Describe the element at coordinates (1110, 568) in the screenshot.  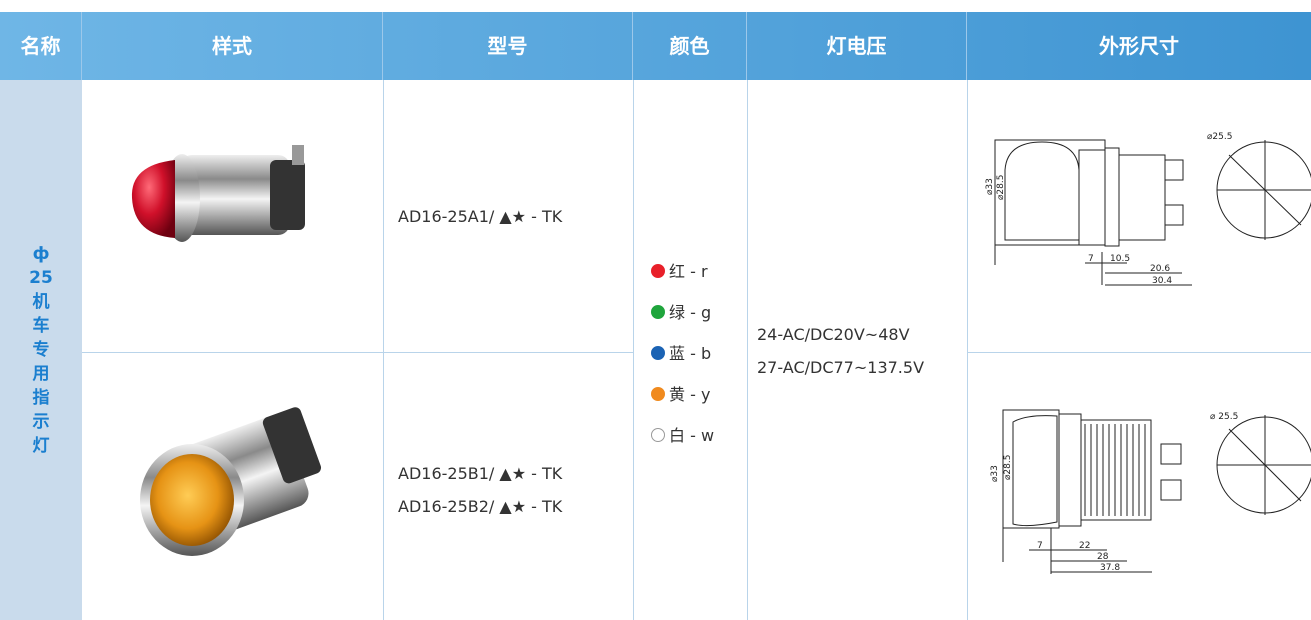
I see `dim-label: 37.8` at that location.